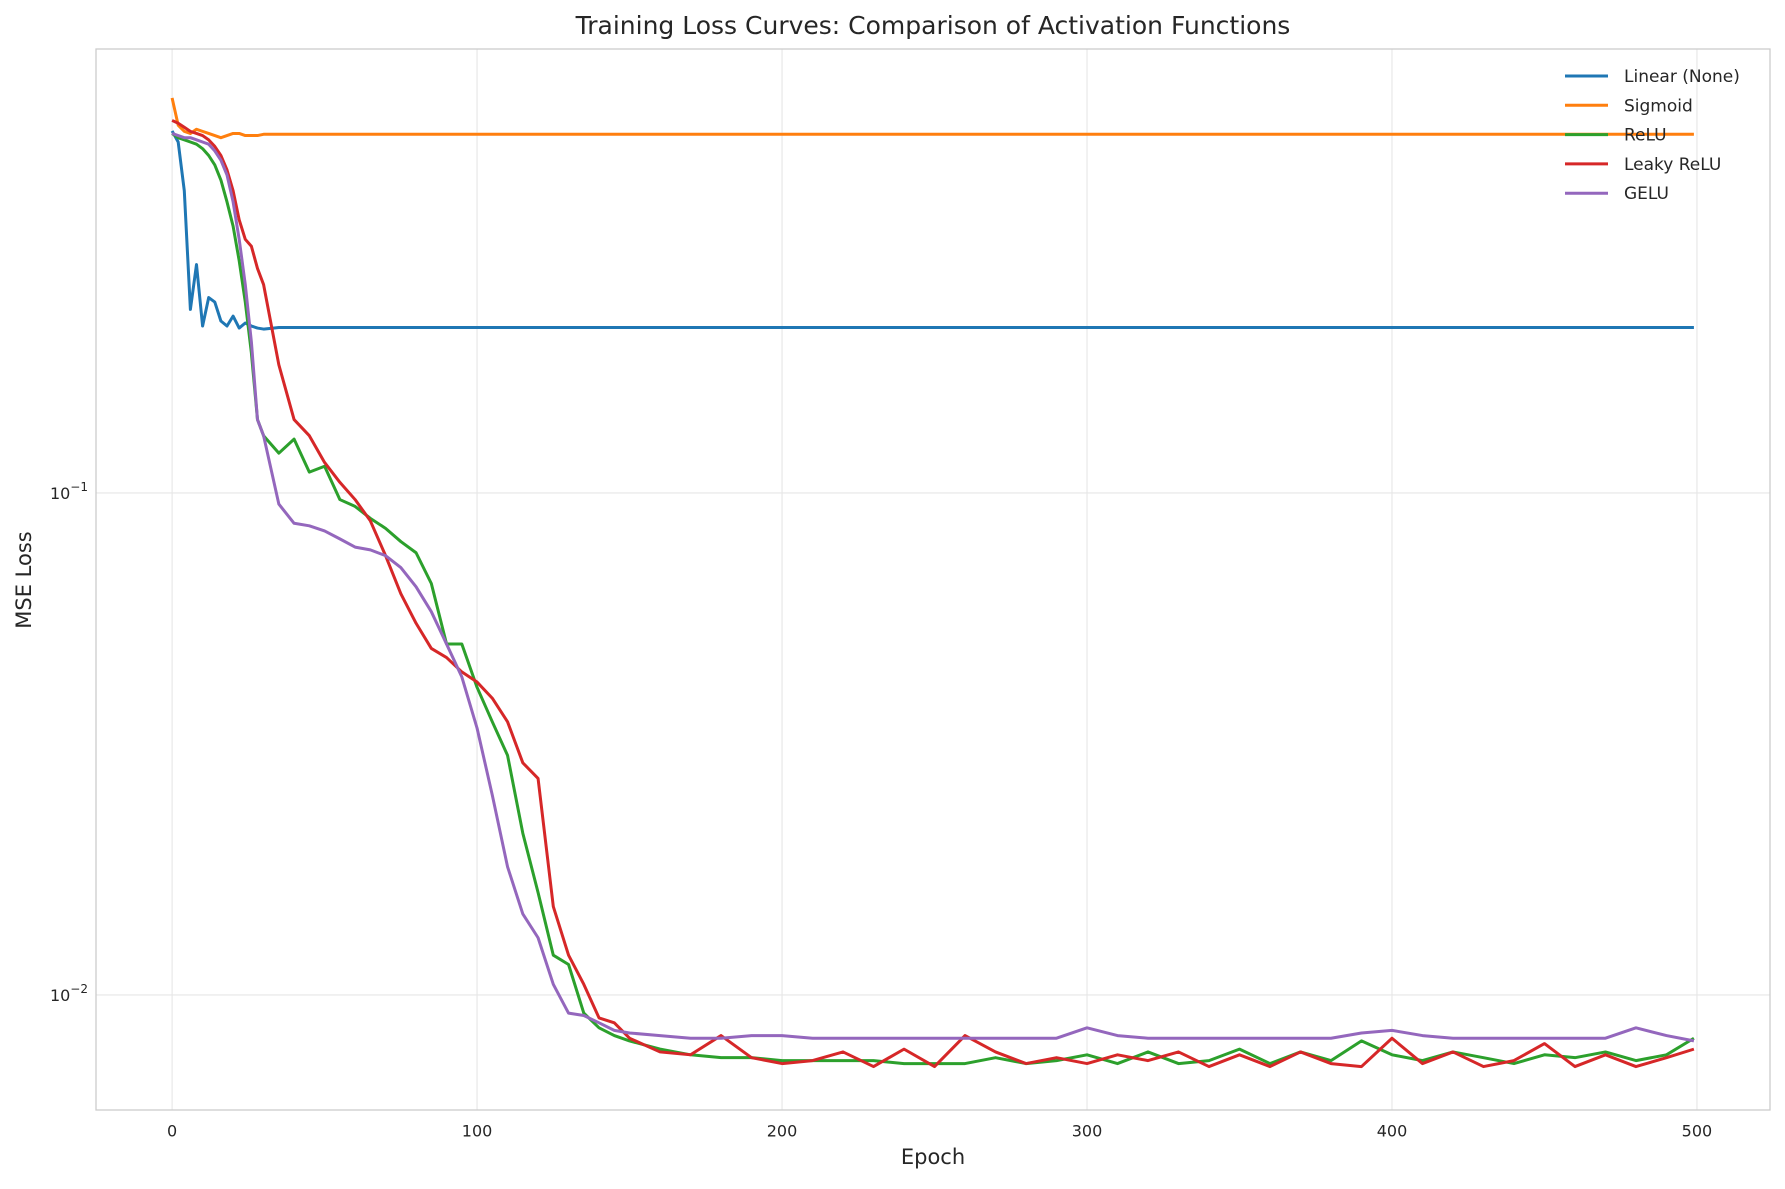 The width and height of the screenshot is (1785, 1189). I want to click on x-tick-label: 400, so click(1392, 1131).